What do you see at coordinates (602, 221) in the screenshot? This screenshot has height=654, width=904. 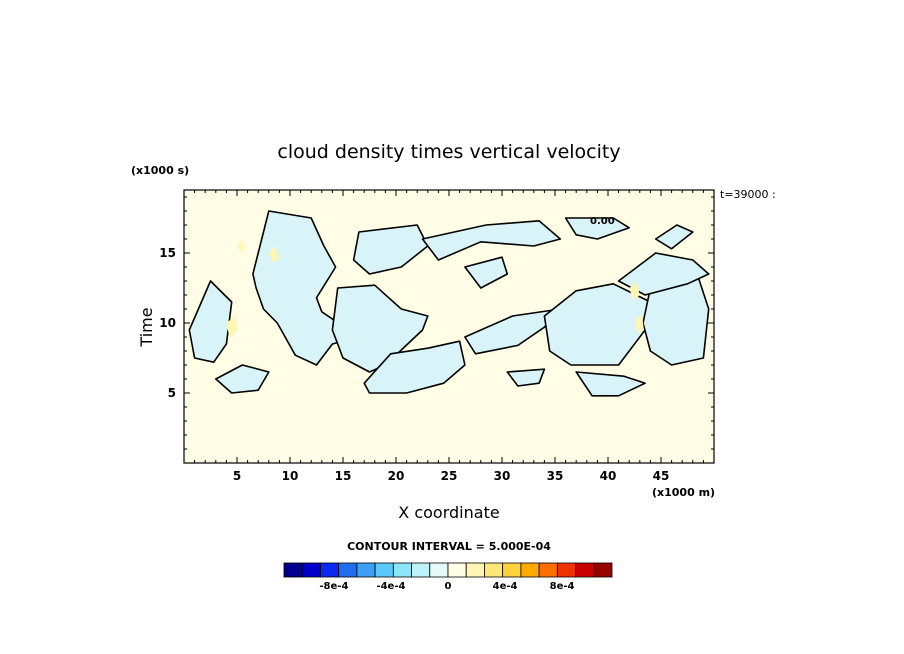 I see `contour-label: 0.00` at bounding box center [602, 221].